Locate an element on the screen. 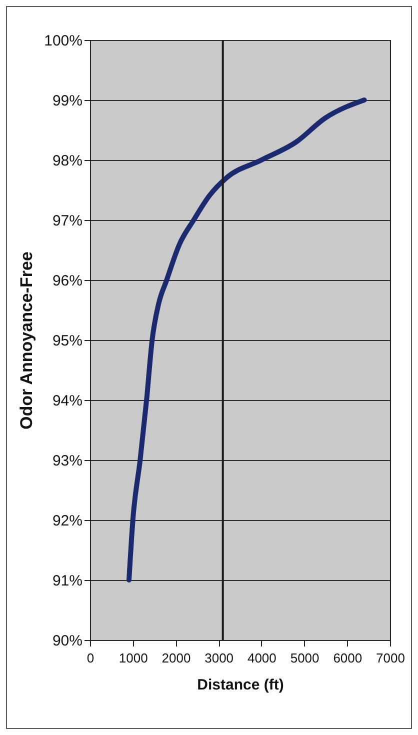 The image size is (418, 735). y-tick-label: 93% is located at coordinates (67, 461).